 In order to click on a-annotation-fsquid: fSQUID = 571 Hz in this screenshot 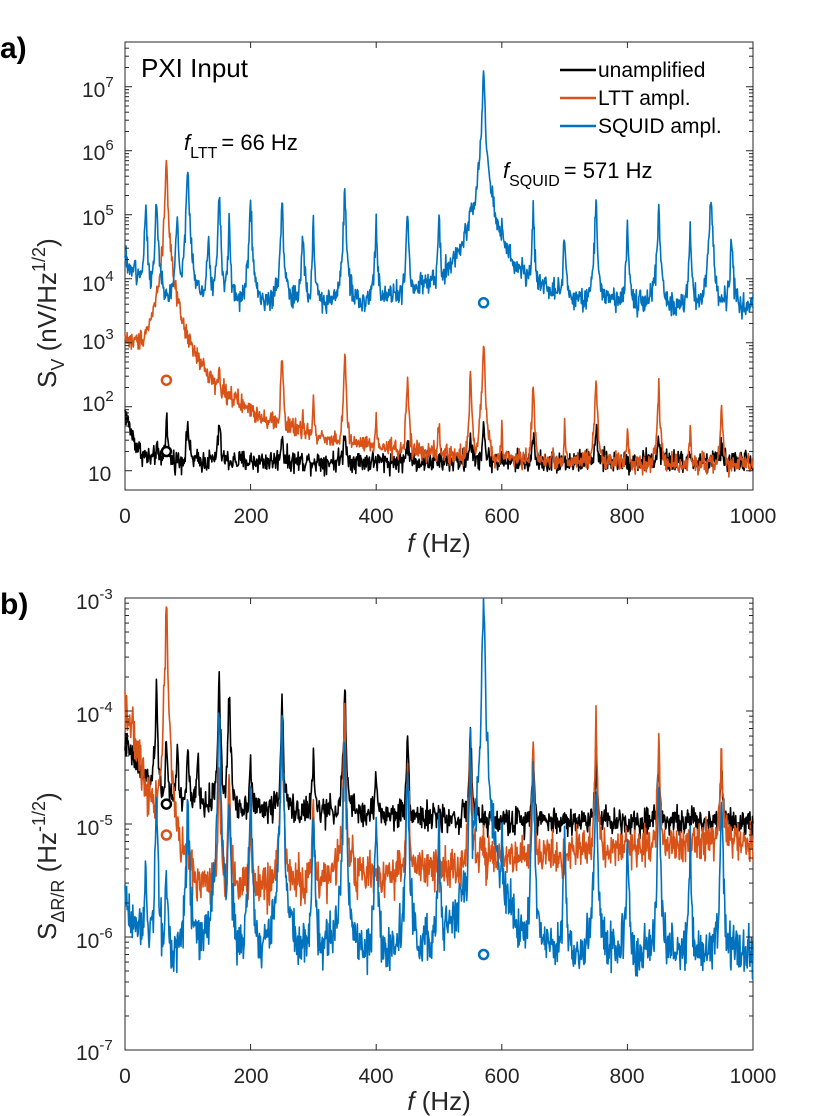, I will do `click(577, 174)`.